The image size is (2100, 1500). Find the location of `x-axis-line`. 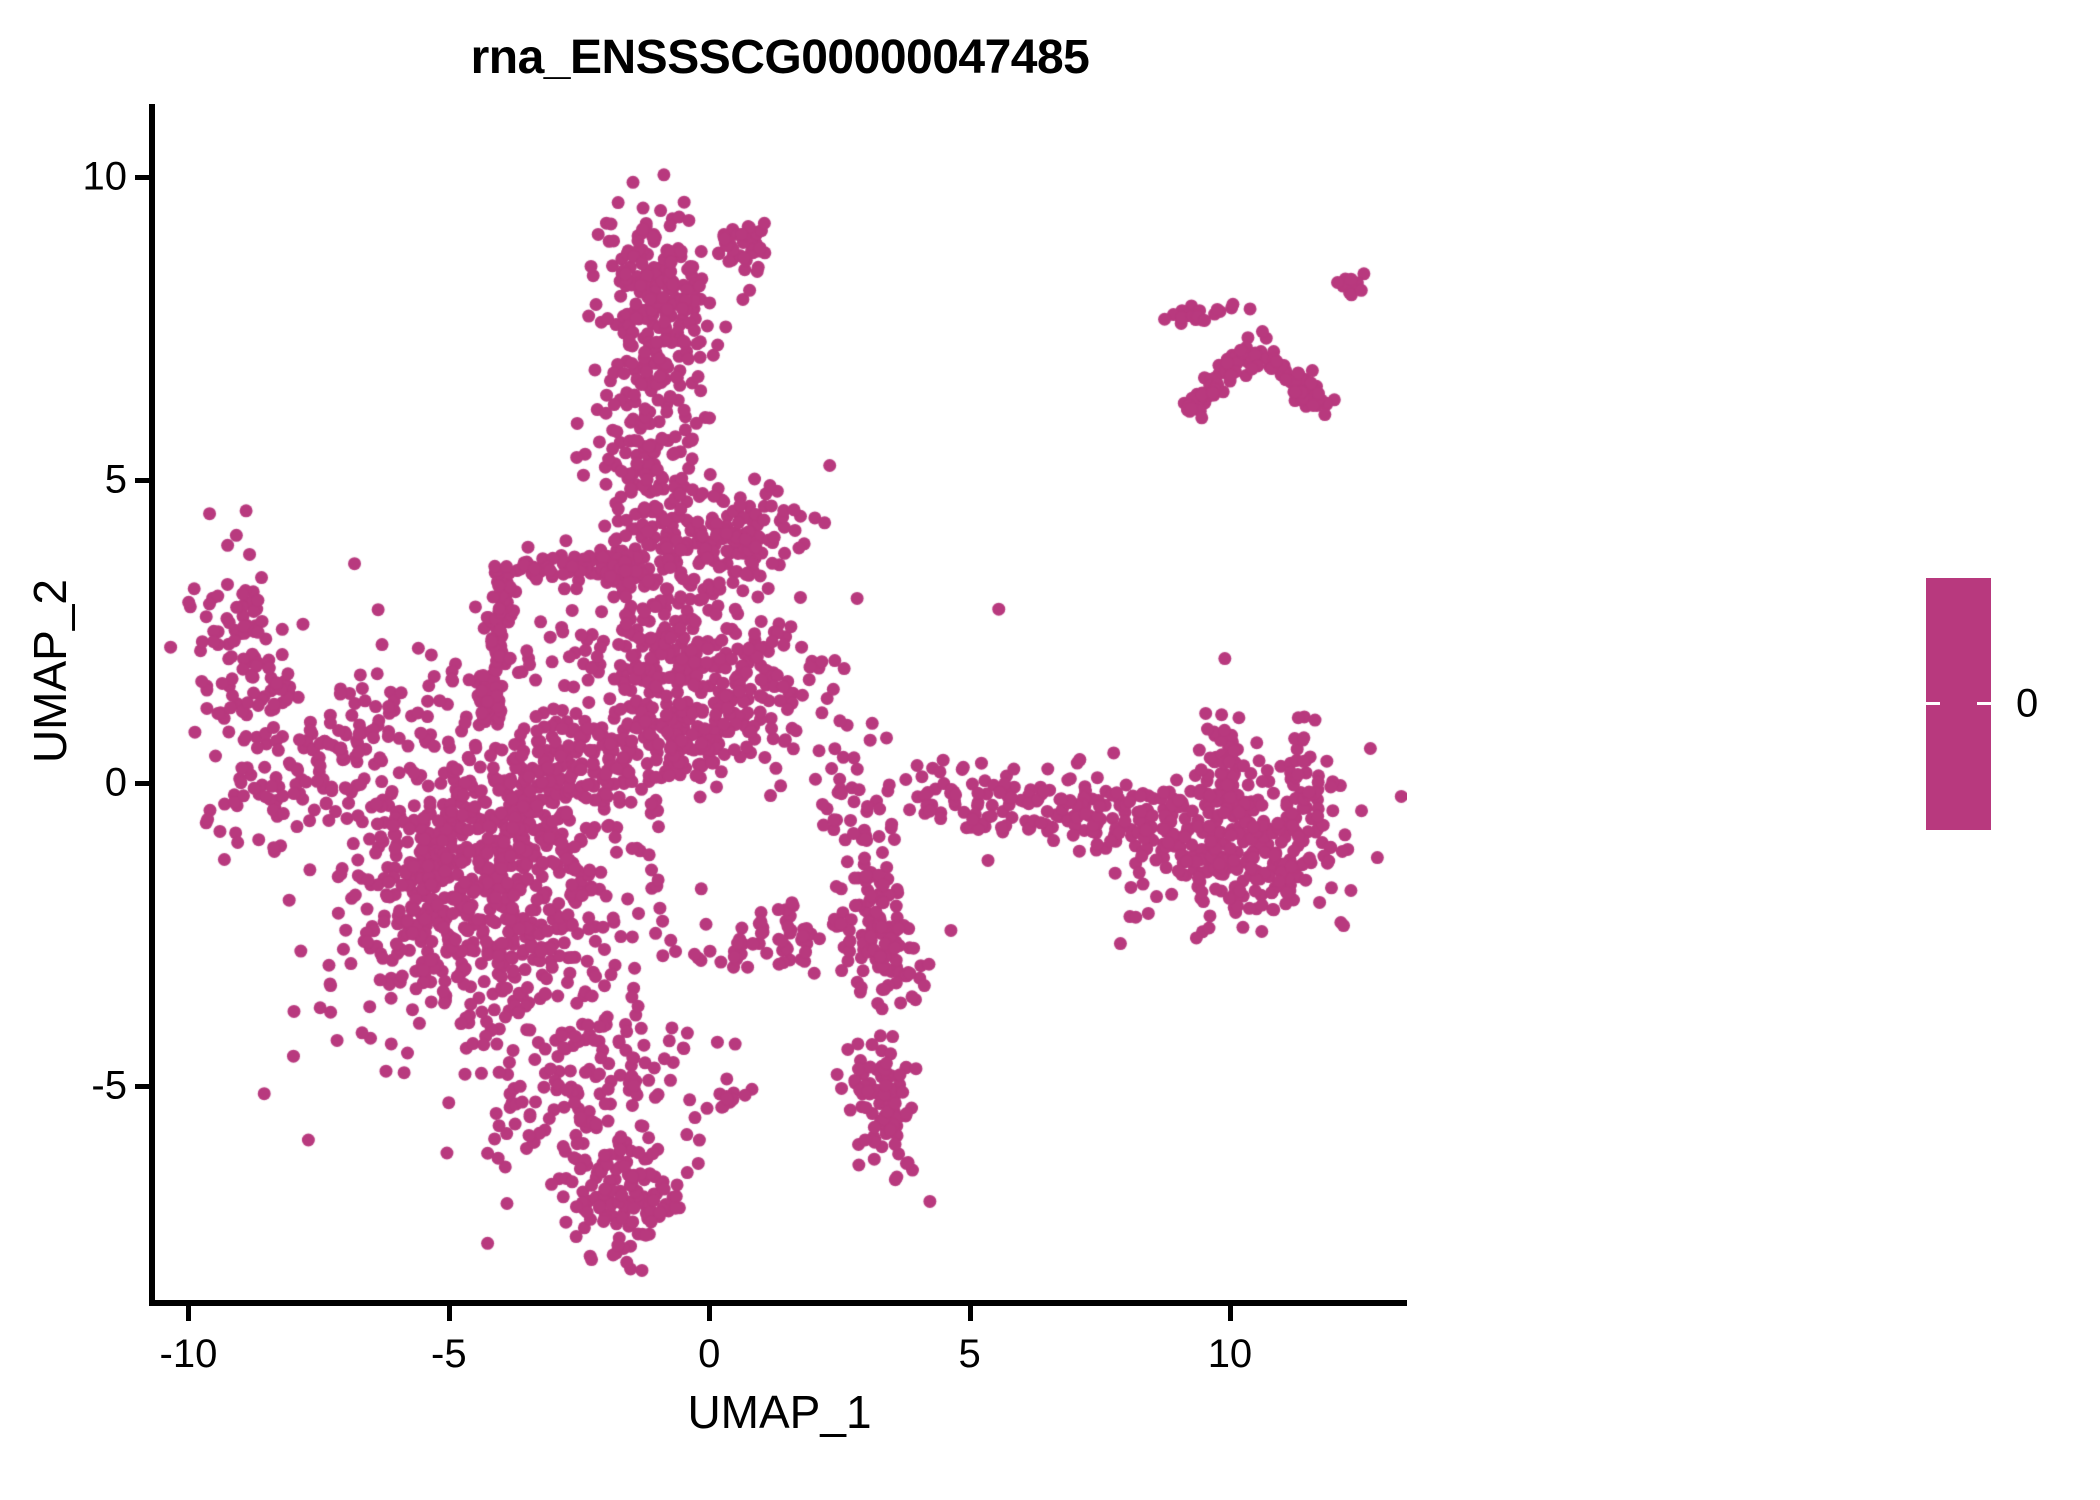

x-axis-line is located at coordinates (778, 1303).